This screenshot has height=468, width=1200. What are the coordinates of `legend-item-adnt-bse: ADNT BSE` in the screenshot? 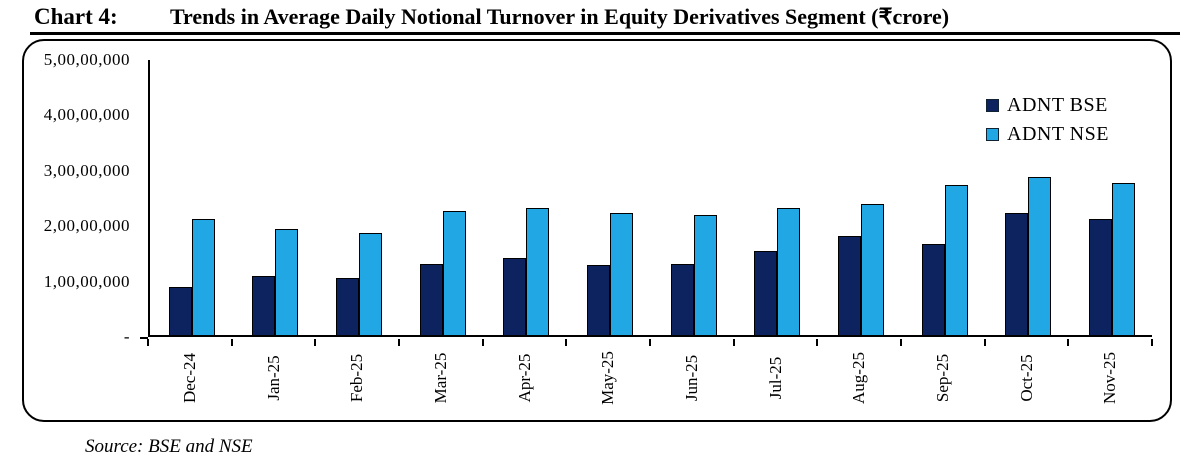 It's located at (1047, 105).